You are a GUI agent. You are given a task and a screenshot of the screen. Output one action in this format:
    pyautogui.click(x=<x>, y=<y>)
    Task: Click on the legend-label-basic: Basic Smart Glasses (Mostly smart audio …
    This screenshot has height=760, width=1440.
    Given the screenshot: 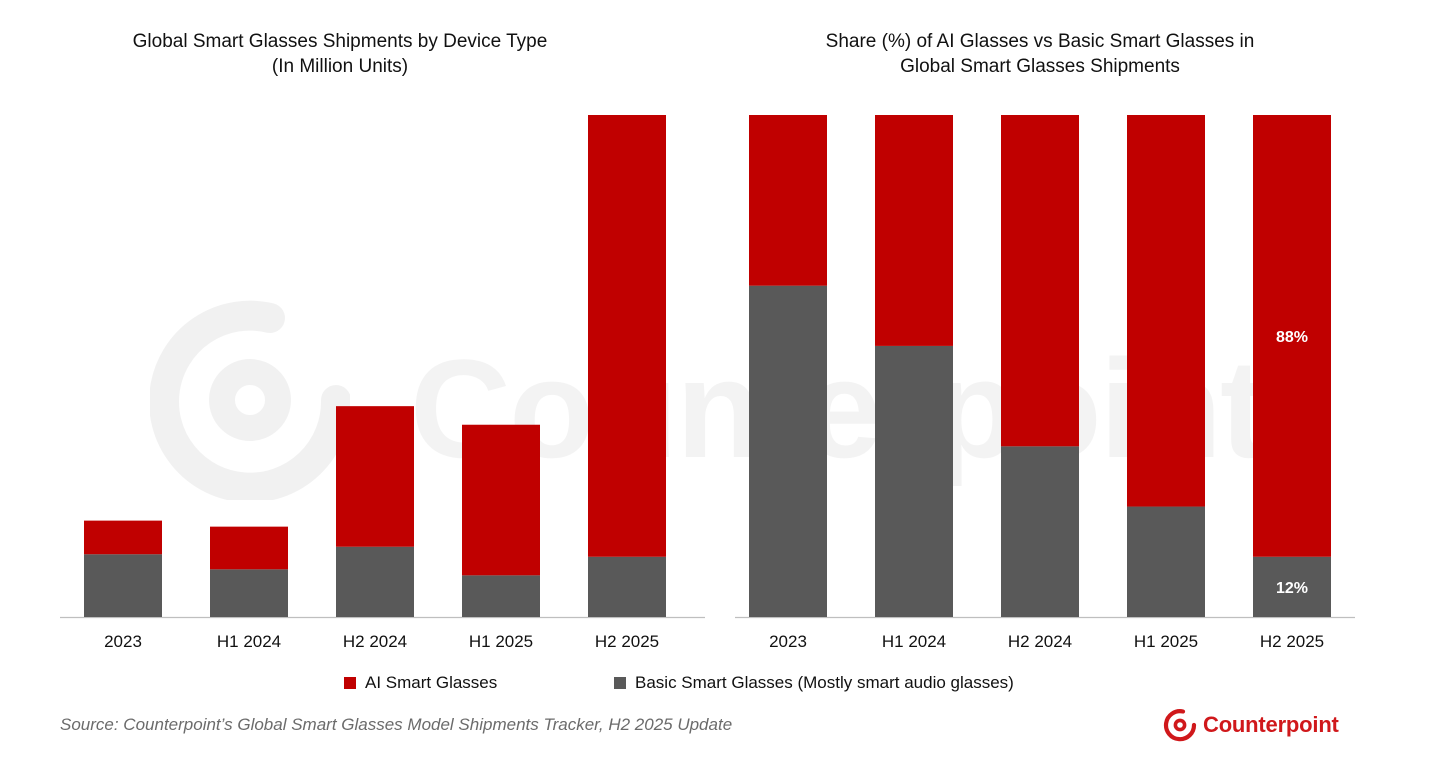 What is the action you would take?
    pyautogui.click(x=824, y=682)
    